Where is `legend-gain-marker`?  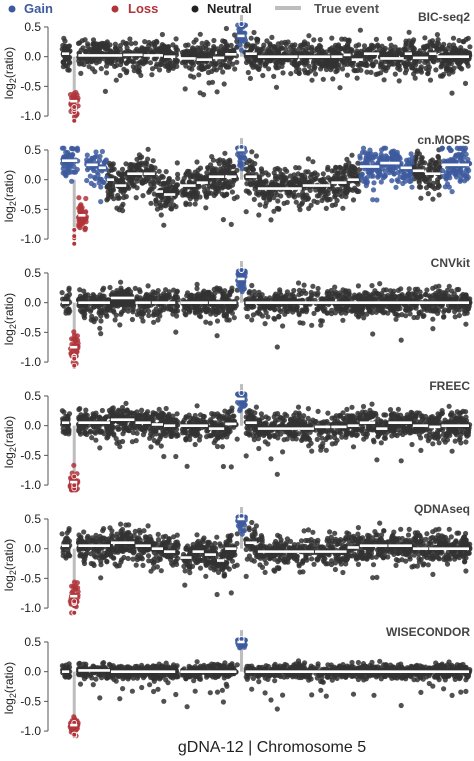
legend-gain-marker is located at coordinates (12, 9).